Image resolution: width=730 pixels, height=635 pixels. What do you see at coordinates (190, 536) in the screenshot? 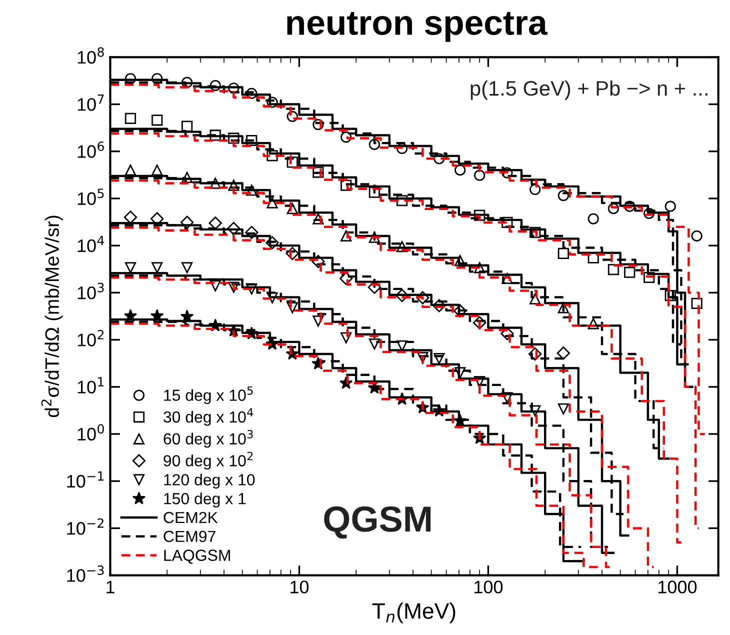
I see `legend-label: CEM97` at bounding box center [190, 536].